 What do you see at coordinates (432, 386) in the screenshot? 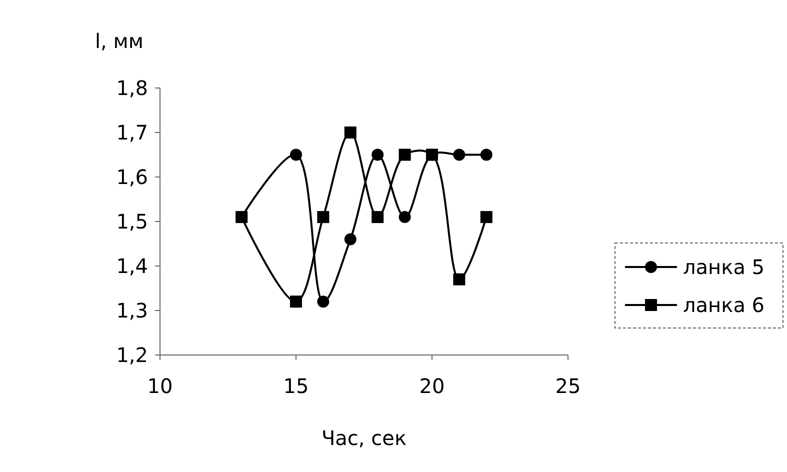
I see `x-tick-label: 20` at bounding box center [432, 386].